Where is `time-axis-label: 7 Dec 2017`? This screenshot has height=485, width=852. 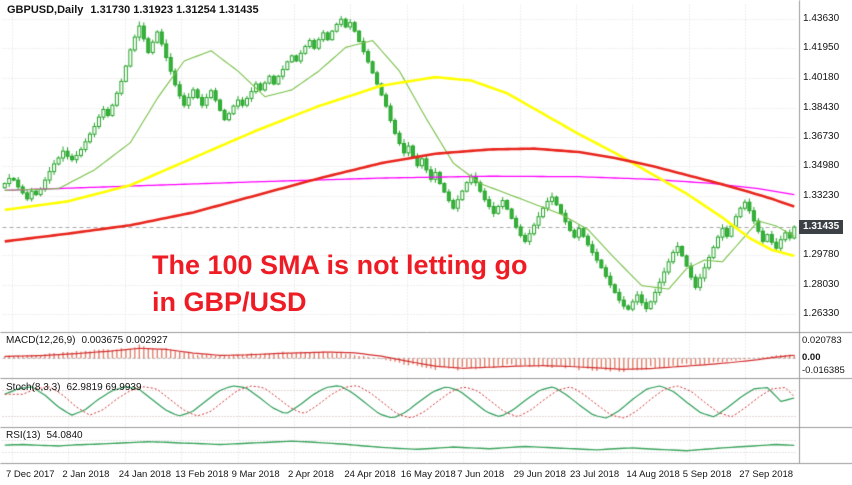
time-axis-label: 7 Dec 2017 is located at coordinates (30, 474).